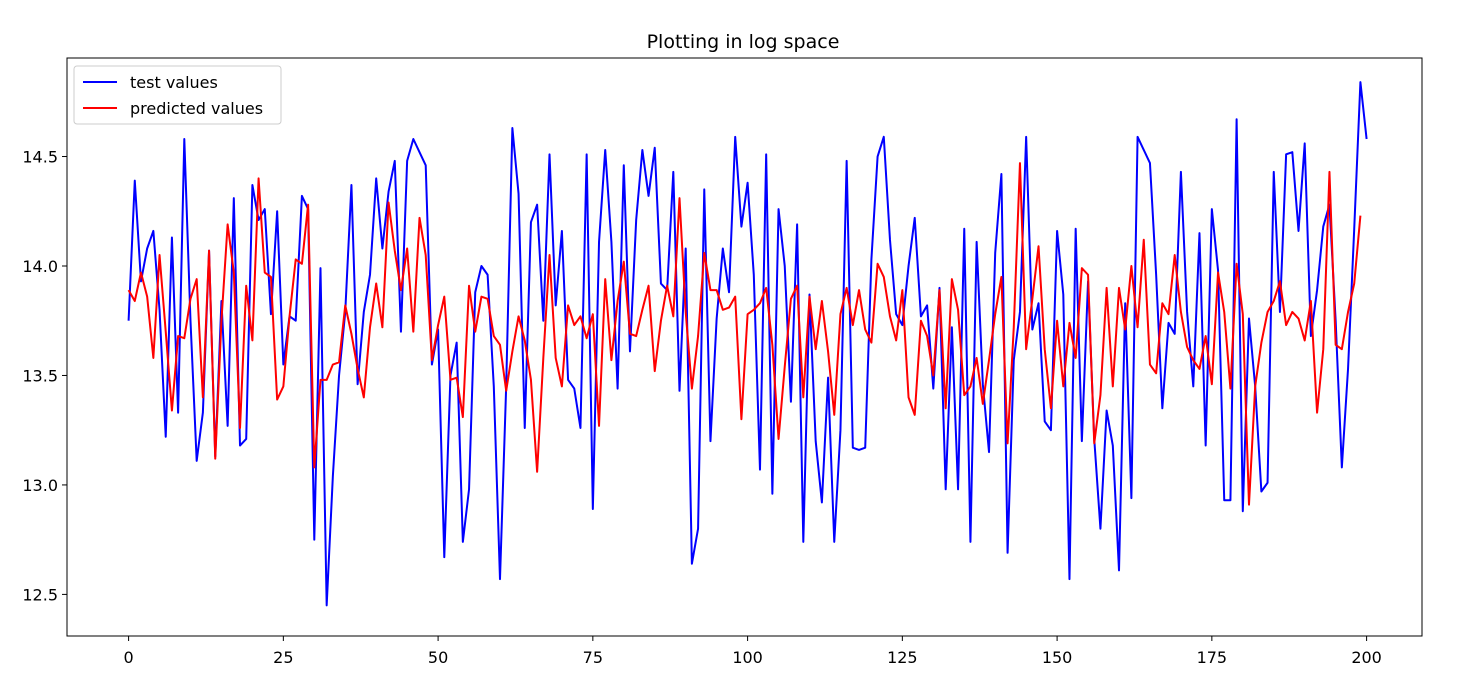  I want to click on x-tick-label: 175, so click(1212, 657).